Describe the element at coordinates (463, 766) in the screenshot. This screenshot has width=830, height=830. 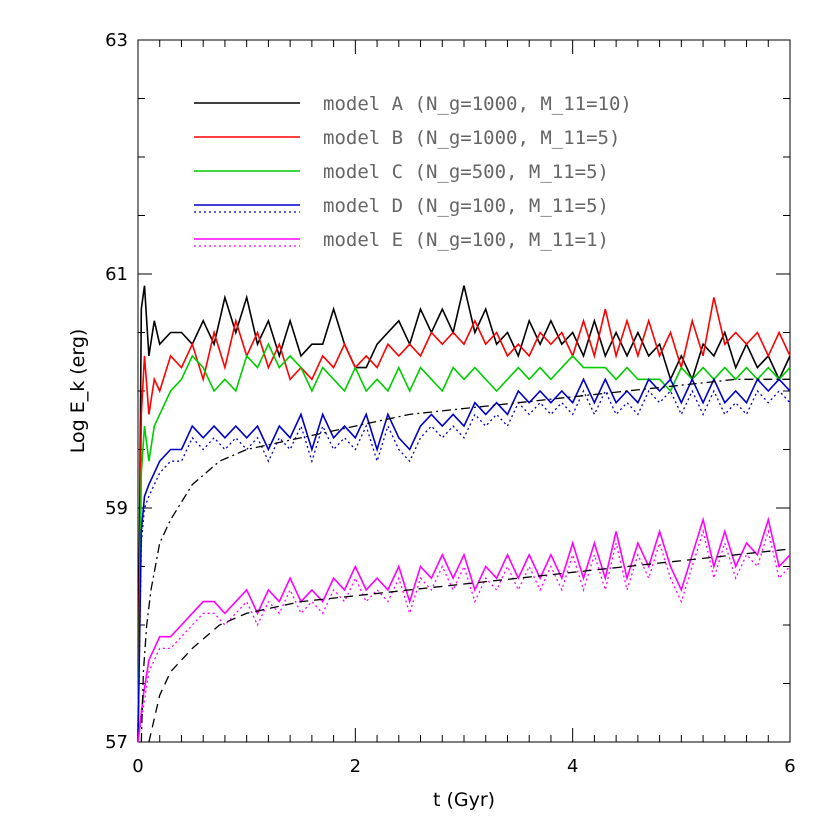
I see `x-tick-labels: 0 2 4 6` at that location.